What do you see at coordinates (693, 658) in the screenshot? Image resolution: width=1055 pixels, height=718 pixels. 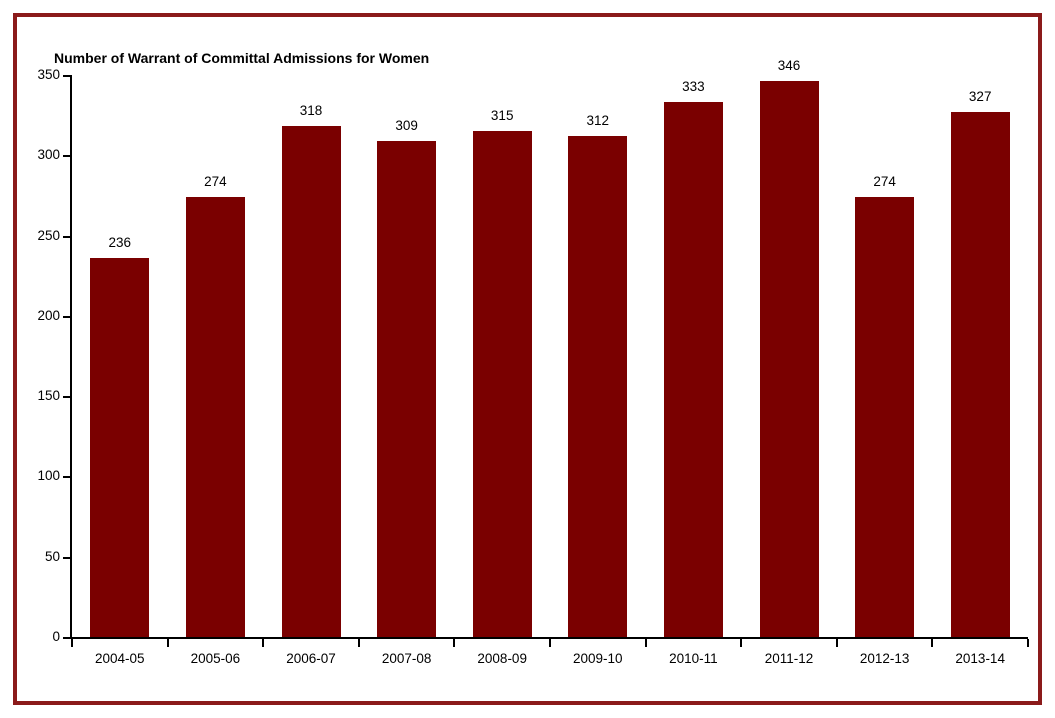 I see `x-tick-label: 2010-11` at bounding box center [693, 658].